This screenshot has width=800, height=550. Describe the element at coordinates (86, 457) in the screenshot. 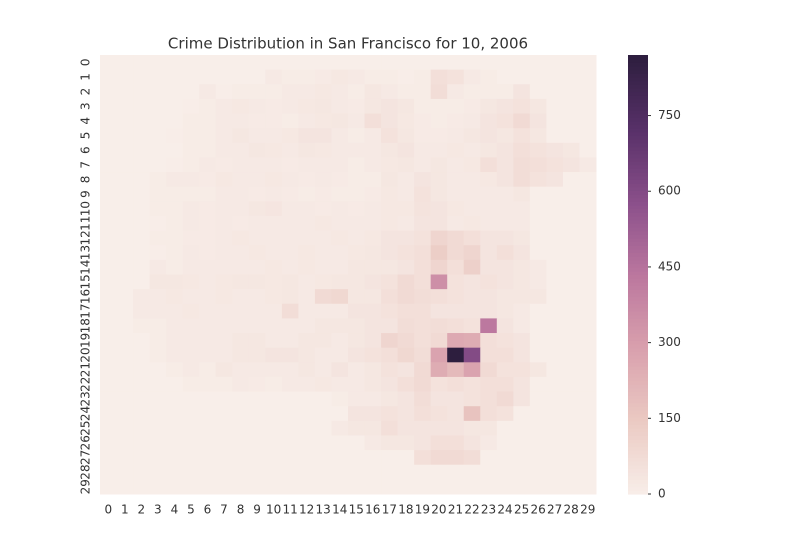

I see `y-tick-label: 27` at that location.